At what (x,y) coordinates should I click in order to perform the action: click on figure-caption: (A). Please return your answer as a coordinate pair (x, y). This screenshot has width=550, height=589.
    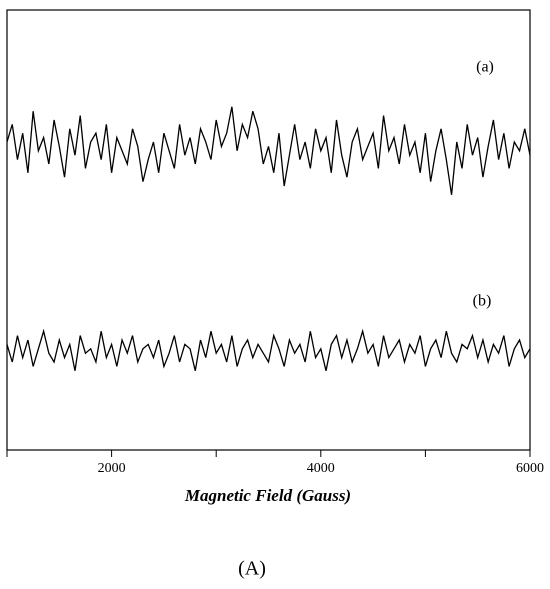
    Looking at the image, I should click on (252, 569).